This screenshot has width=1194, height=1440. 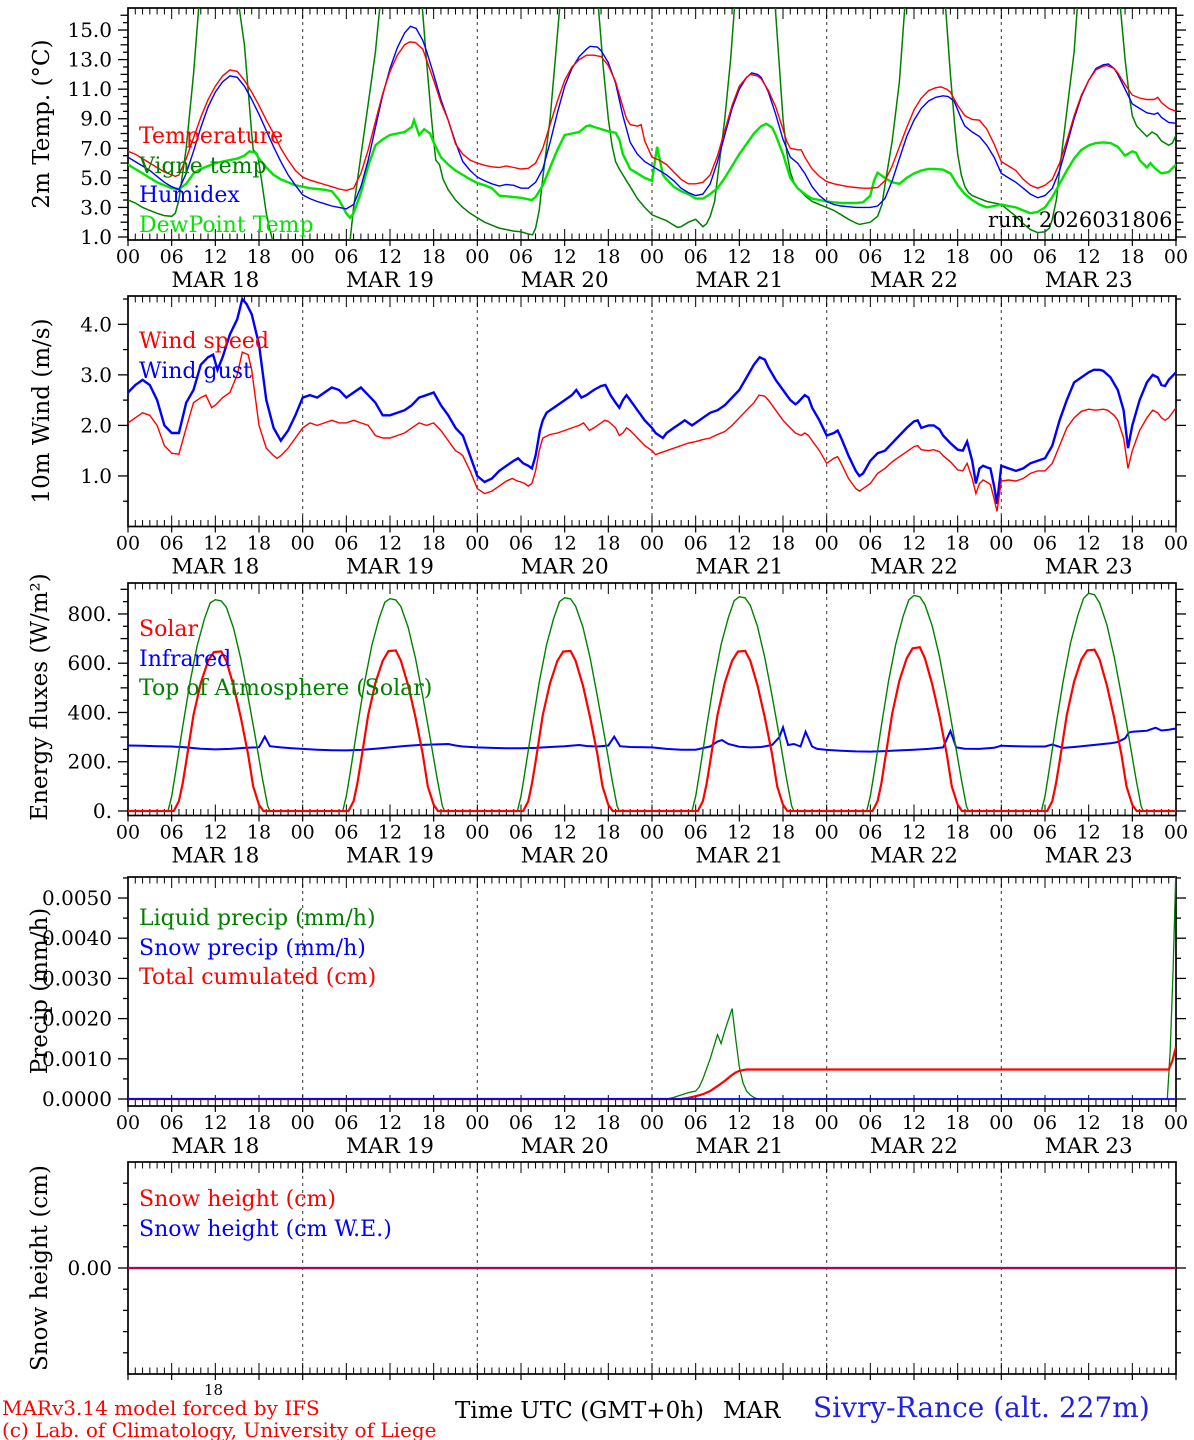 What do you see at coordinates (77, 1019) in the screenshot?
I see `y-tick-label: 0.0020` at bounding box center [77, 1019].